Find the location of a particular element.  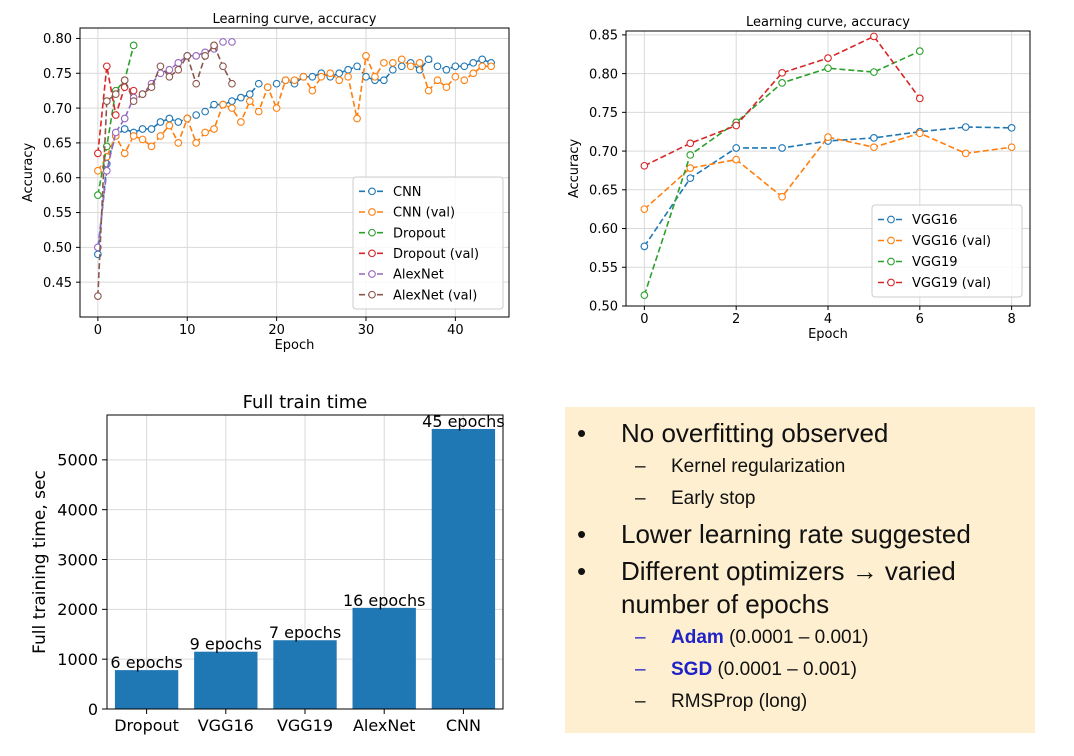

optimizer-name: Adam is located at coordinates (697, 637).